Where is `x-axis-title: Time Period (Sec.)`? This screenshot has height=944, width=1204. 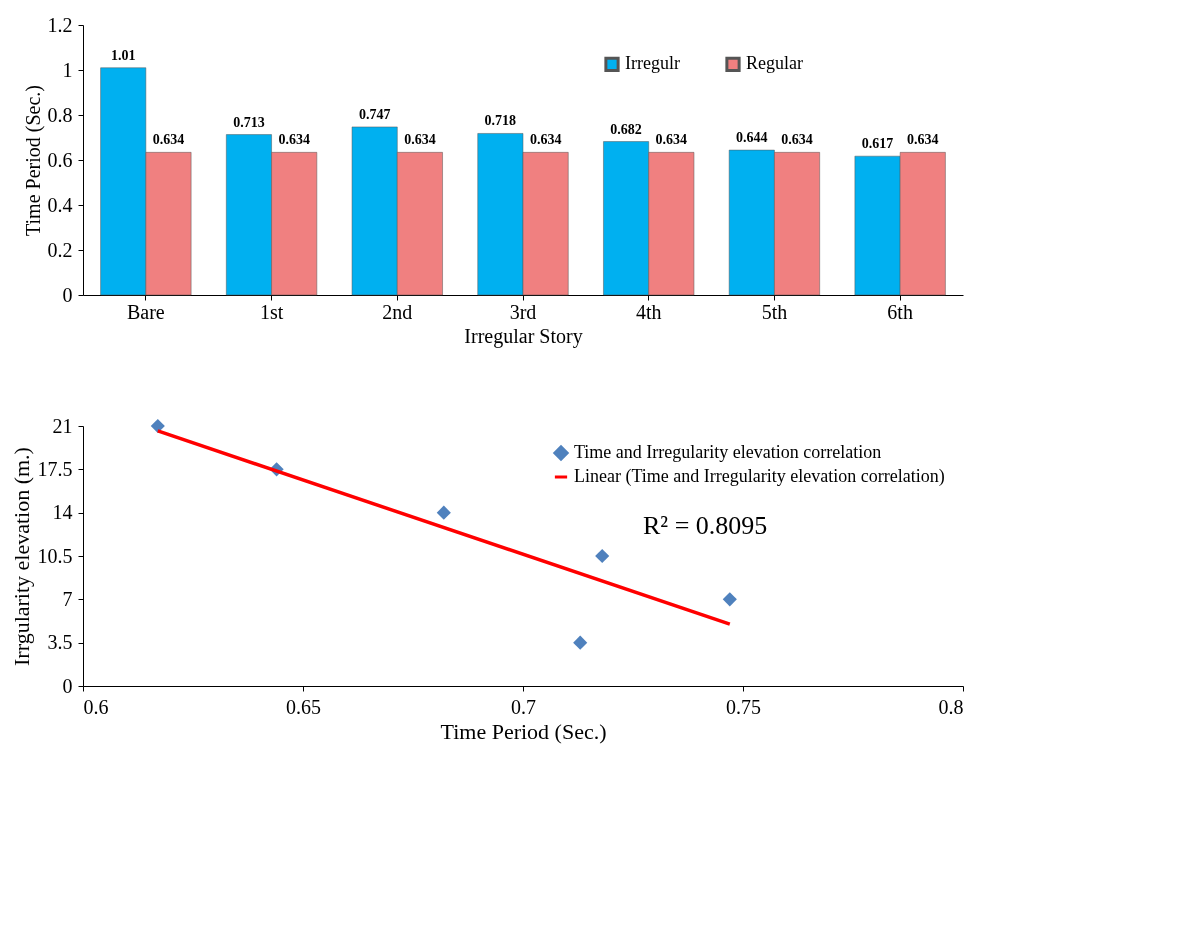 x-axis-title: Time Period (Sec.) is located at coordinates (523, 731).